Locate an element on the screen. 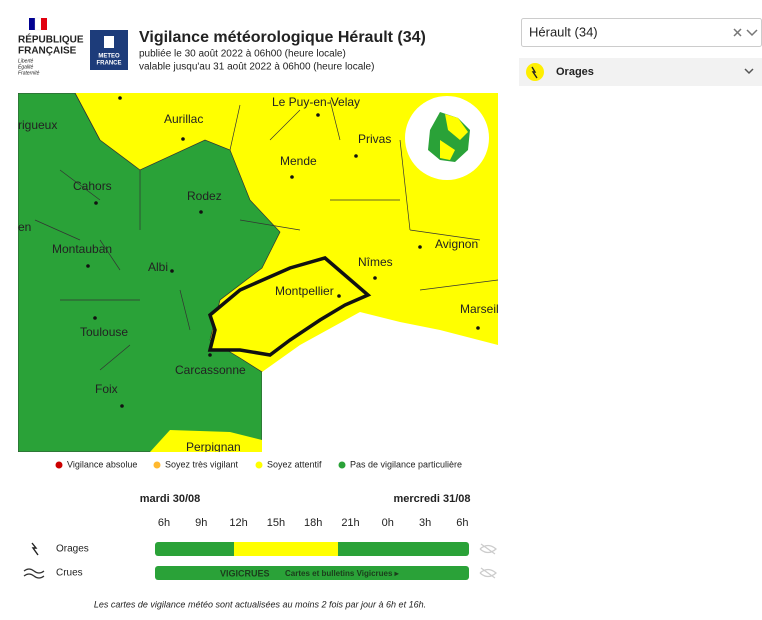 The width and height of the screenshot is (762, 620). department-select: Hérault (34) is located at coordinates (641, 32).